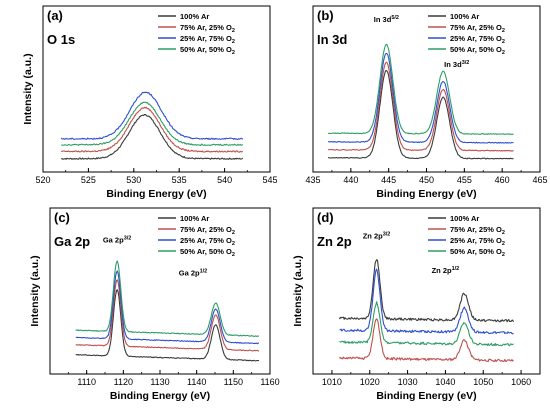 This screenshot has height=412, width=550. What do you see at coordinates (88, 180) in the screenshot?
I see `x-tick-label: 525` at bounding box center [88, 180].